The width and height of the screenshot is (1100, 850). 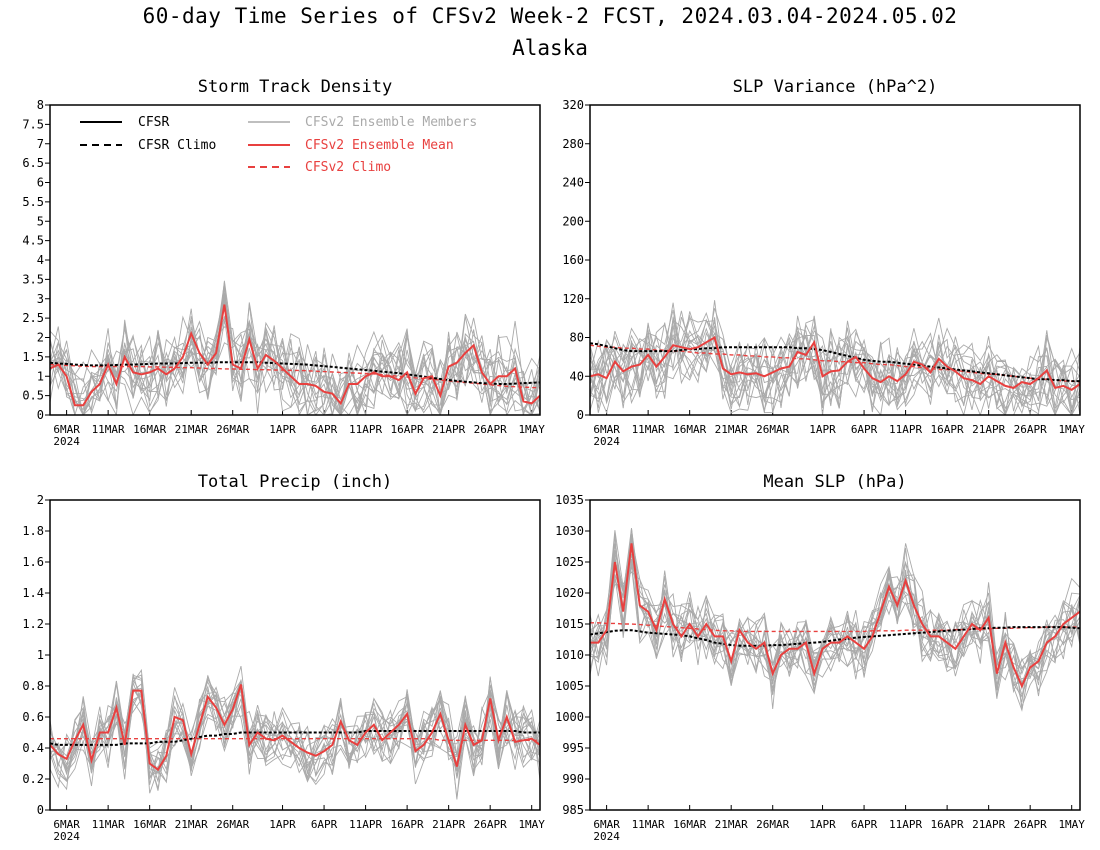 What do you see at coordinates (569, 655) in the screenshot?
I see `y-tick-label: 1010` at bounding box center [569, 655].